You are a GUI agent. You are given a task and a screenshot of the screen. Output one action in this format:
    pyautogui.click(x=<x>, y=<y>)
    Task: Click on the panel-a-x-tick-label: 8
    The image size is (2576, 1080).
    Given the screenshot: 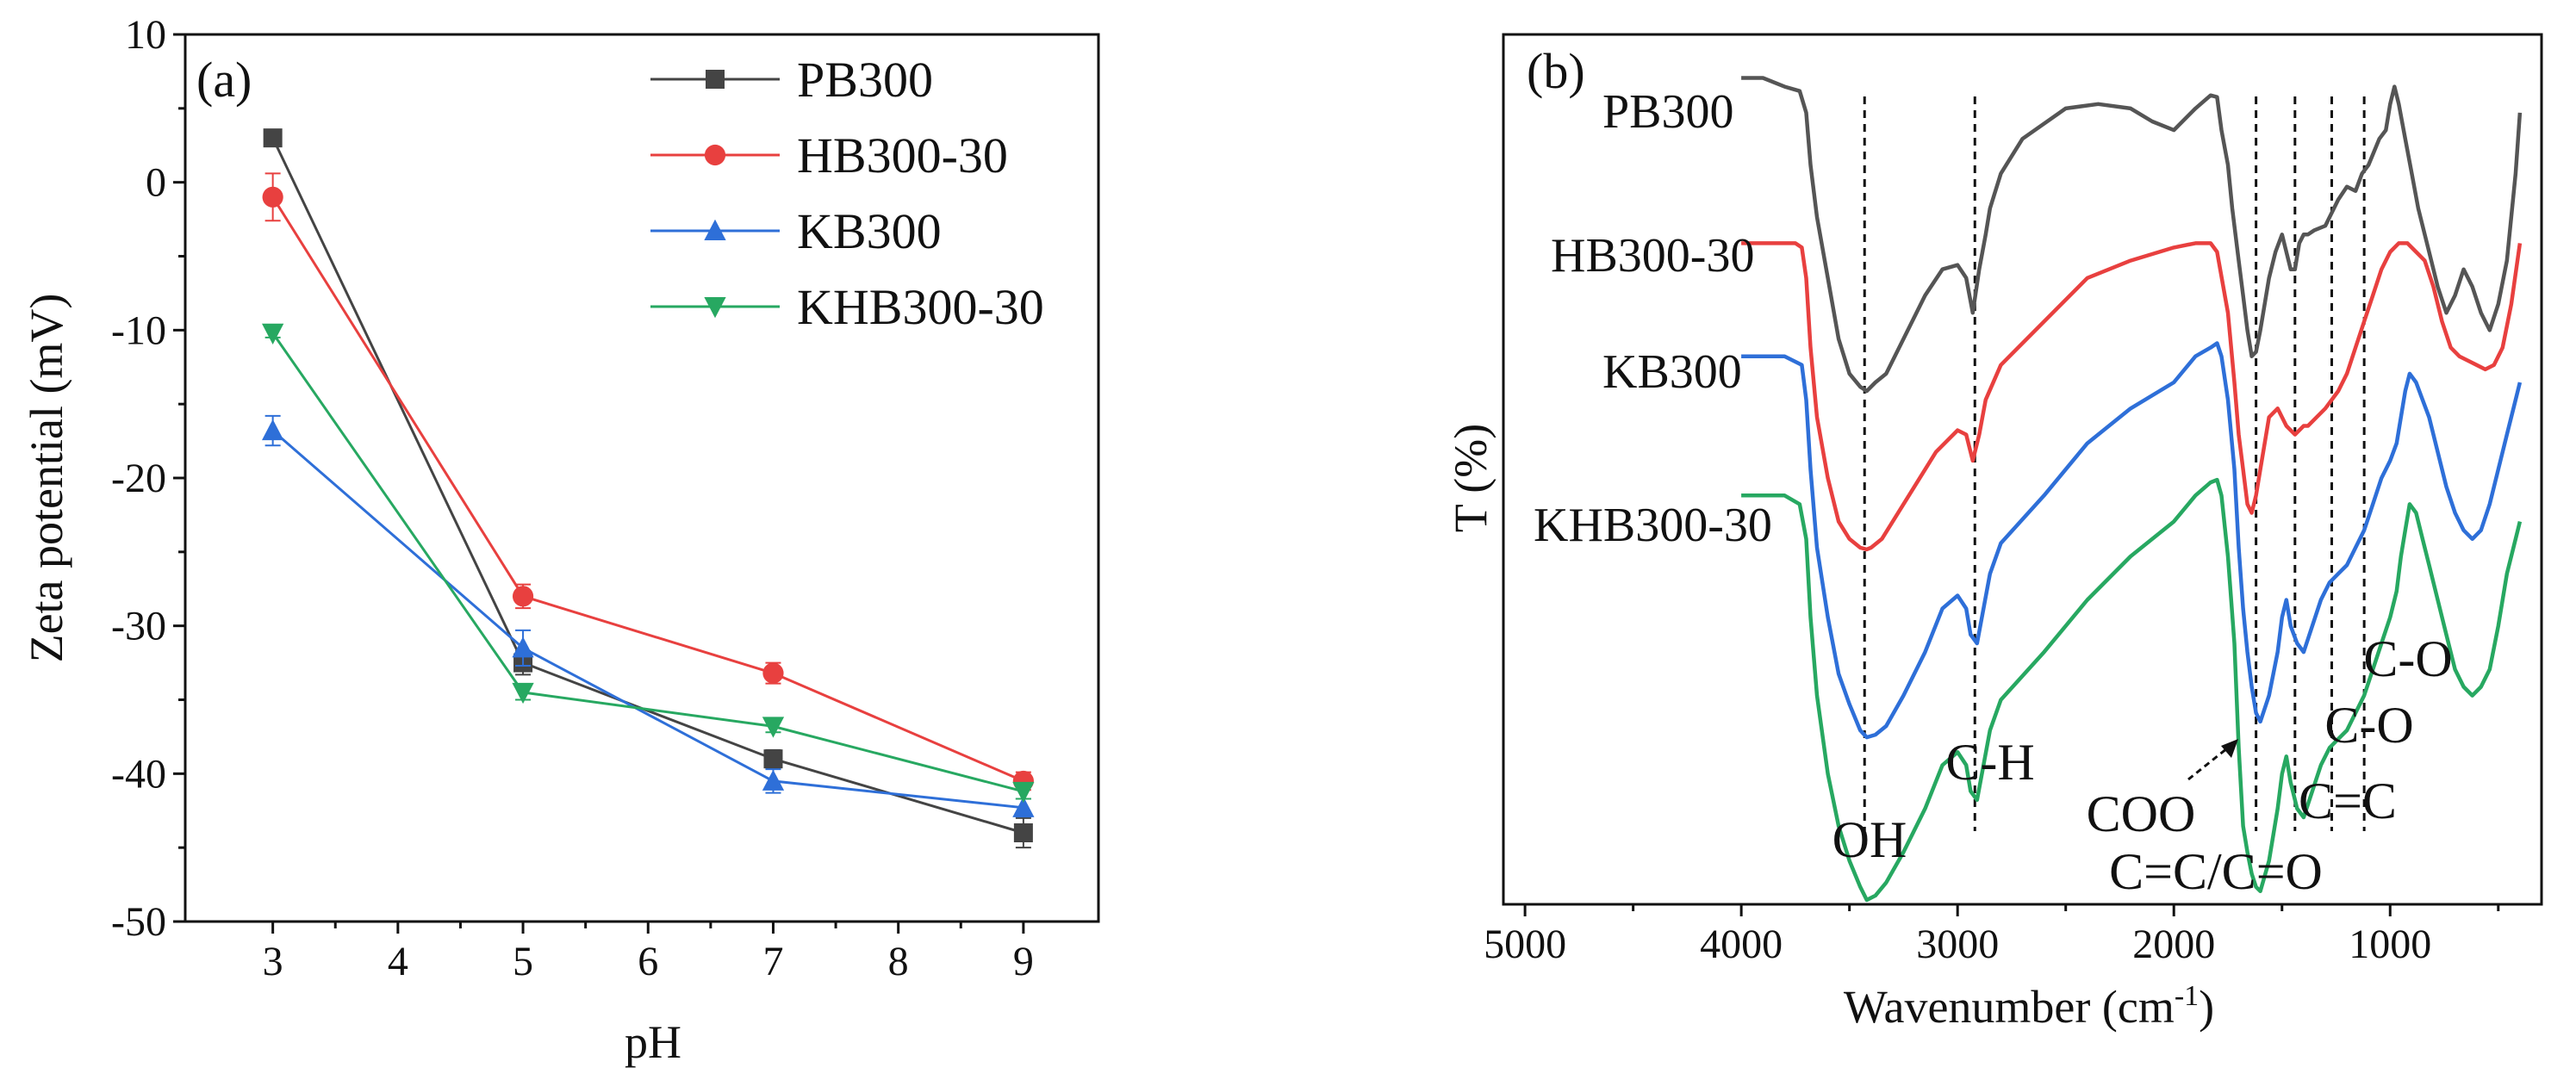 What is the action you would take?
    pyautogui.click(x=899, y=962)
    